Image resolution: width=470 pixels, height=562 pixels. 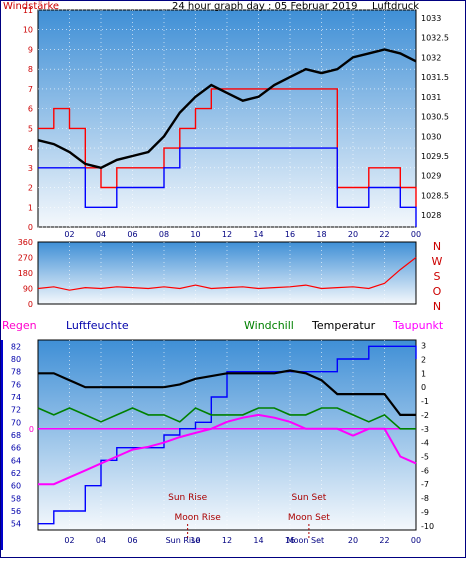 I want to click on pressure-tick-label: 1032, so click(x=431, y=57).